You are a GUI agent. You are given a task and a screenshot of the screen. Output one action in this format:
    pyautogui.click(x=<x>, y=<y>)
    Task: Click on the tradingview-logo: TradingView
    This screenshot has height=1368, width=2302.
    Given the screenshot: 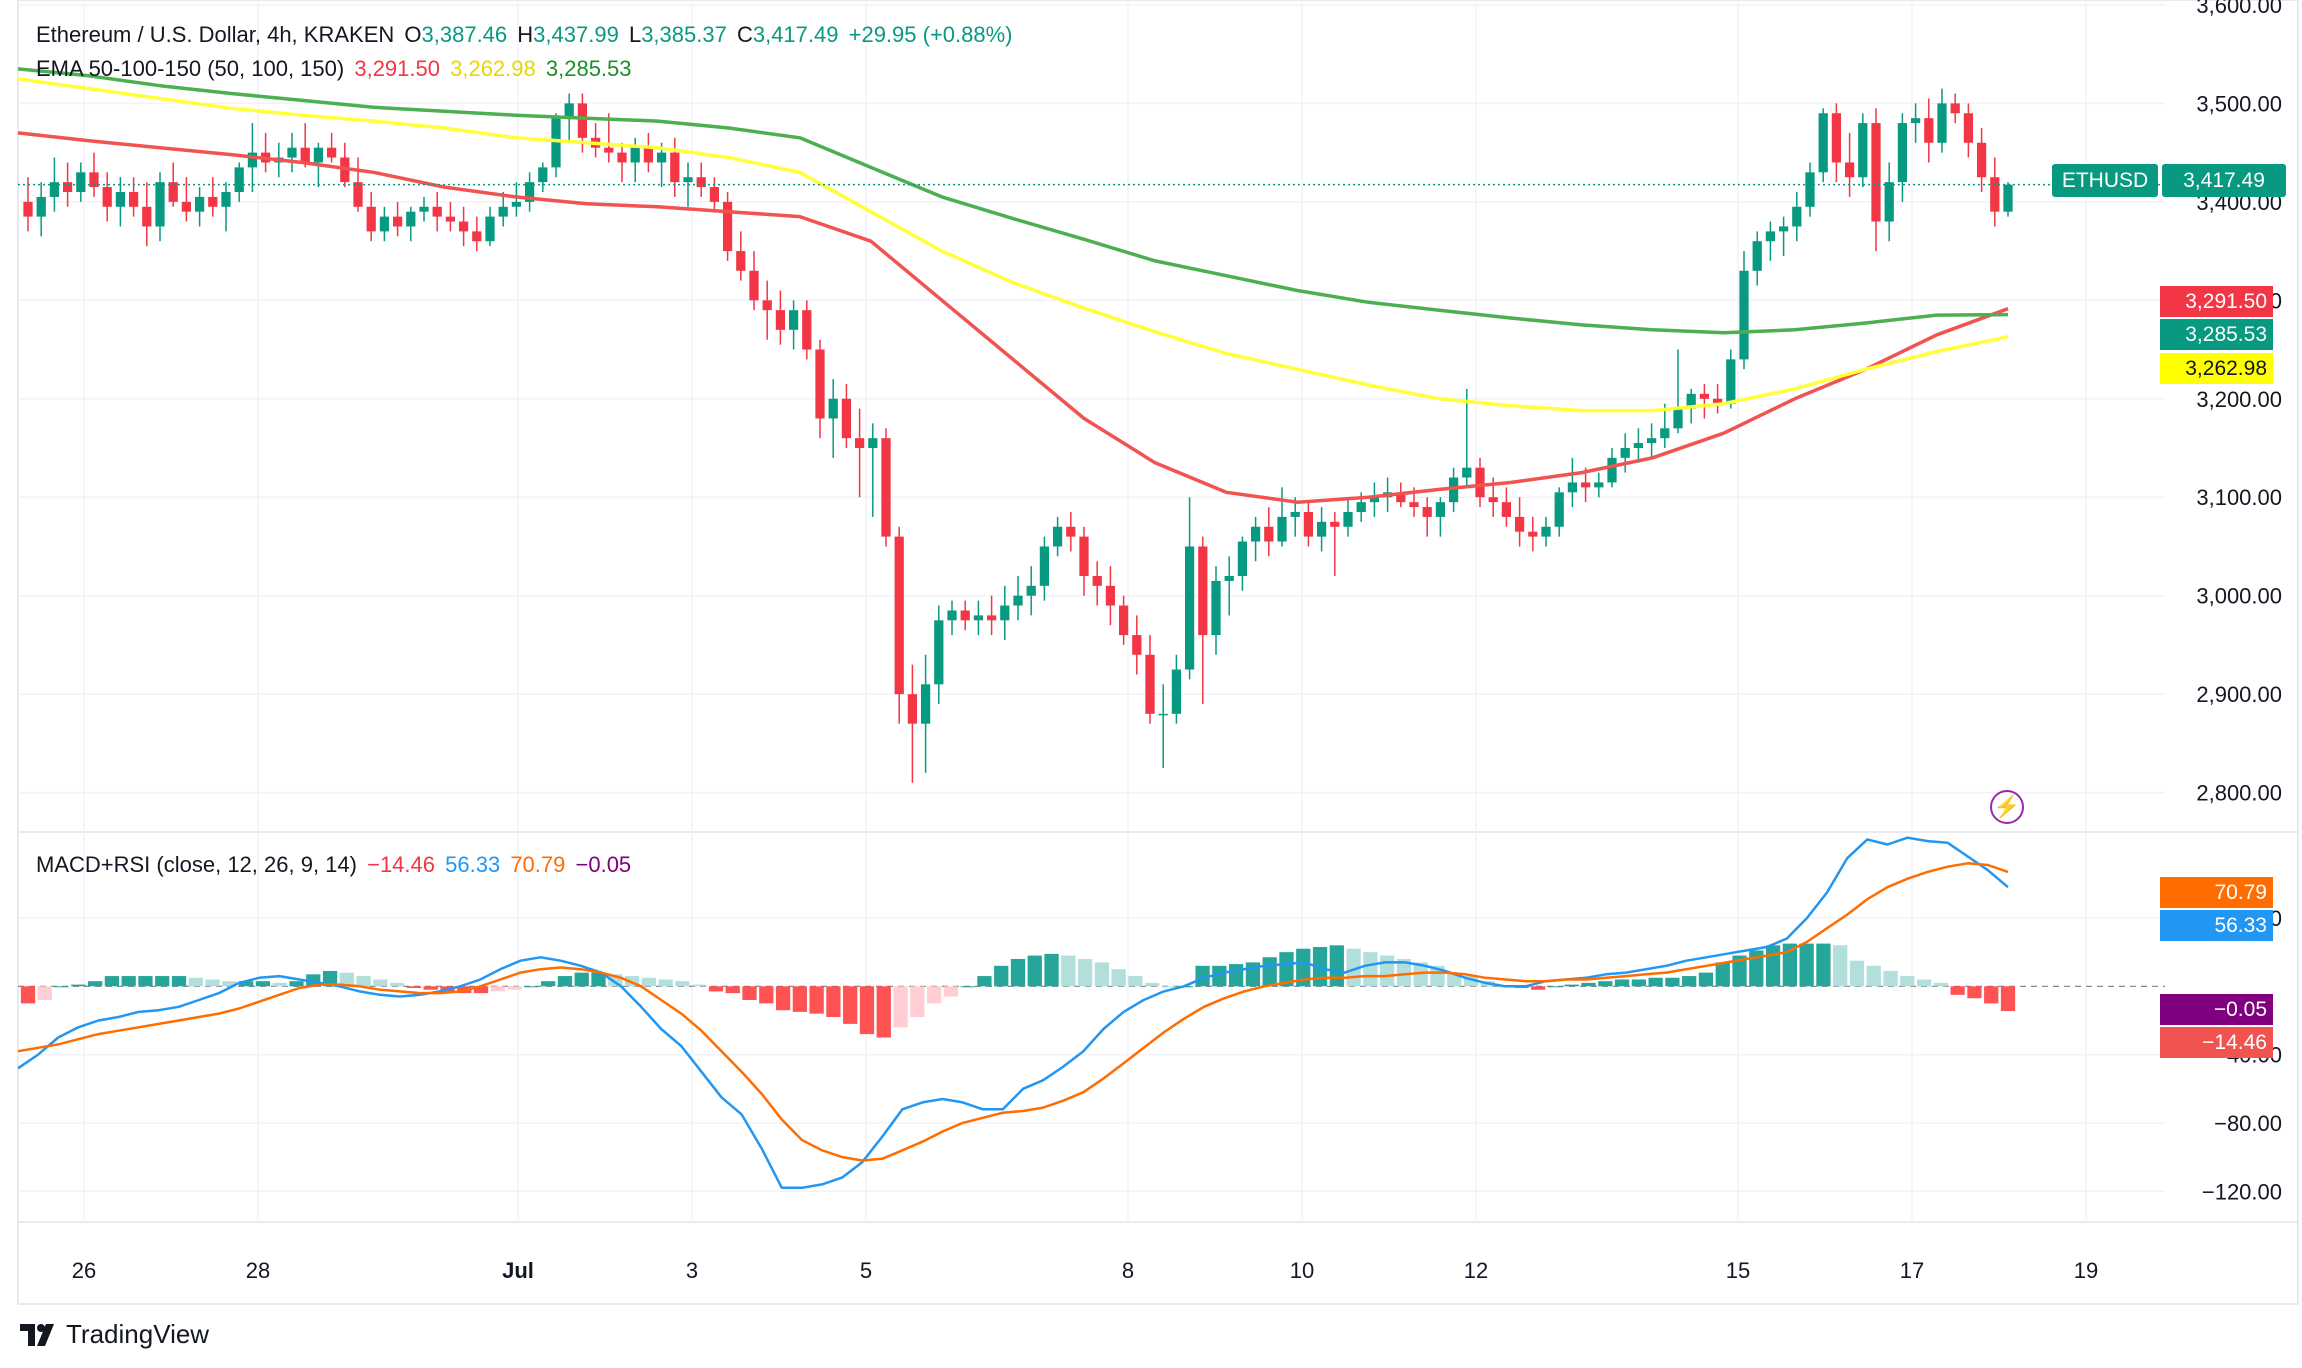 What is the action you would take?
    pyautogui.click(x=114, y=1334)
    